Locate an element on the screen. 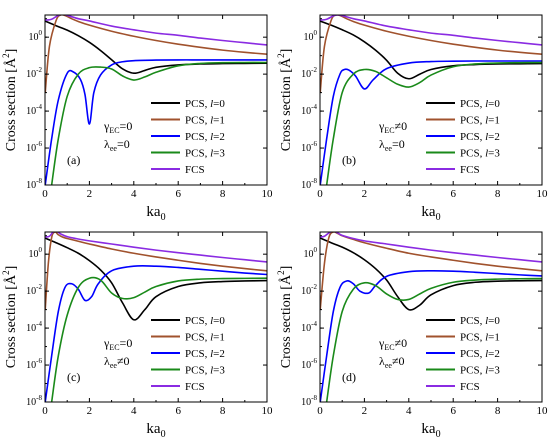 The image size is (550, 441). legend-label-value: =1 is located at coordinates (494, 121).